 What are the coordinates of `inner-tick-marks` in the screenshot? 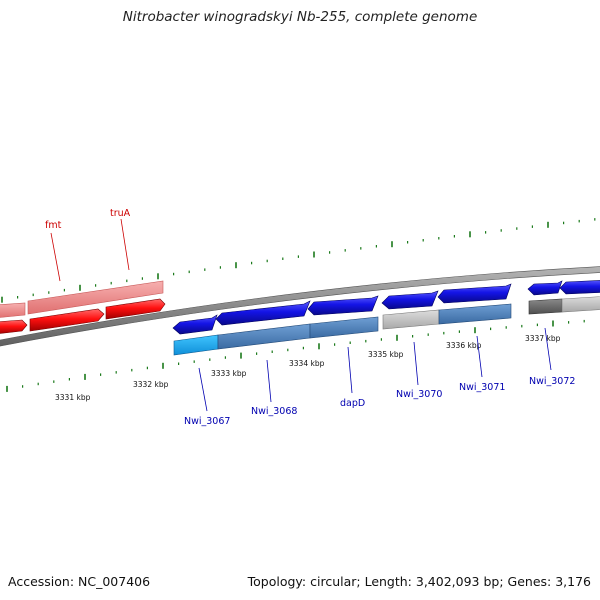 It's located at (295, 355).